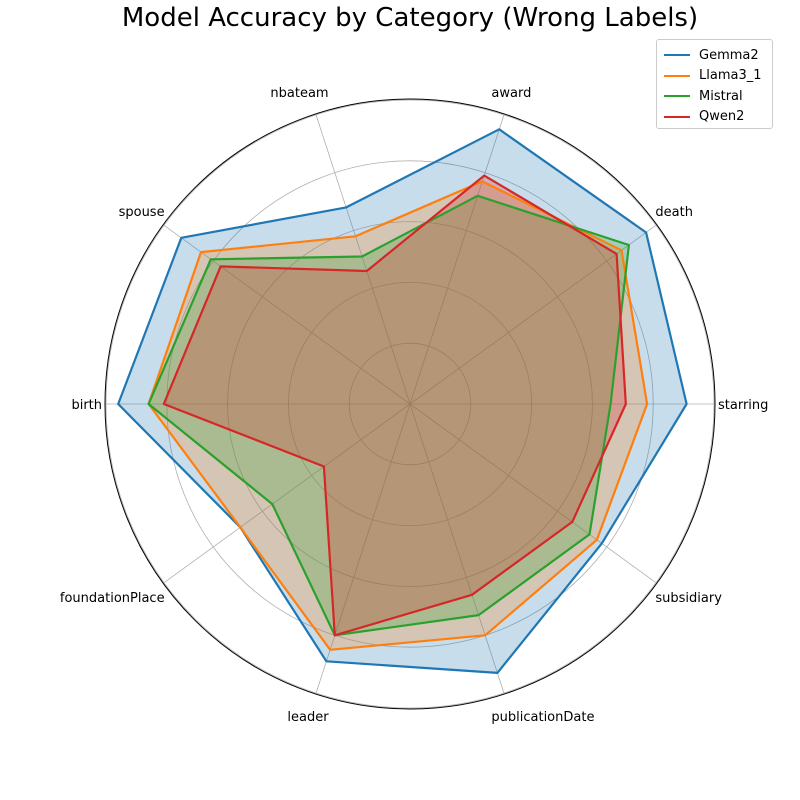 The image size is (800, 800). What do you see at coordinates (729, 55) in the screenshot?
I see `legend-label: Gemma2` at bounding box center [729, 55].